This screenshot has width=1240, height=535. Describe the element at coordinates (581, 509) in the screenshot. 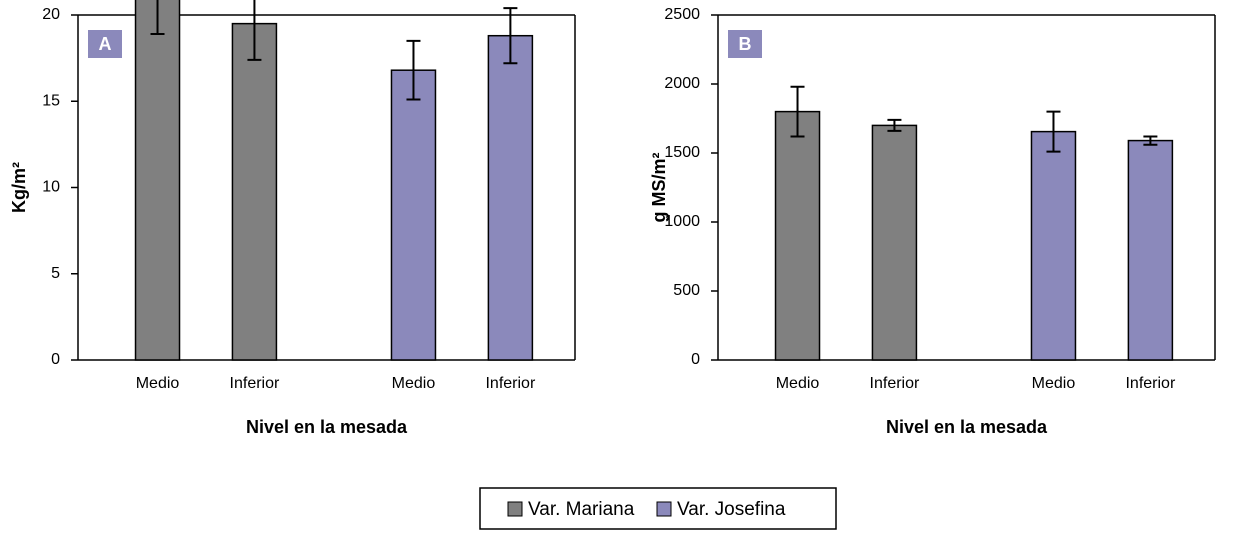

I see `legend-label: Var. Mariana` at that location.